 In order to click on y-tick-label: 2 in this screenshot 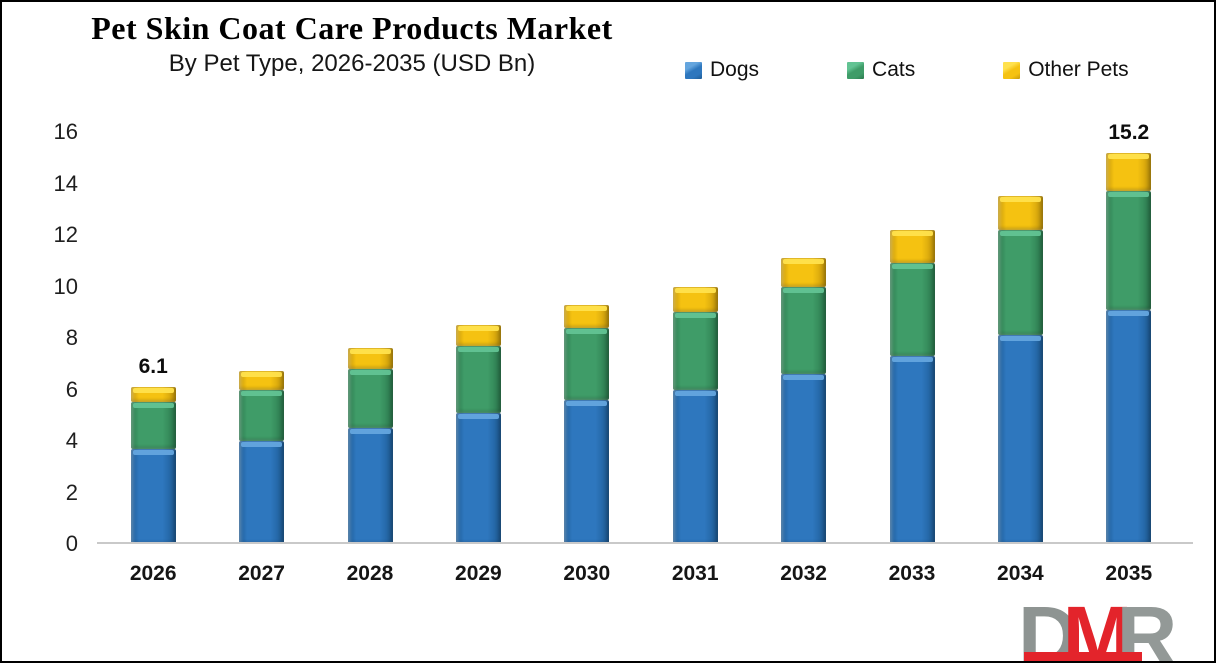, I will do `click(71, 492)`.